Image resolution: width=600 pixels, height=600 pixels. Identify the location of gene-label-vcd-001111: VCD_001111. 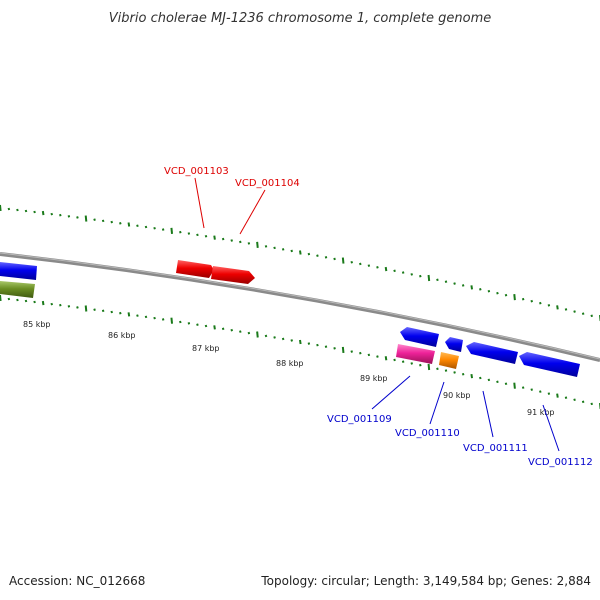
(495, 448).